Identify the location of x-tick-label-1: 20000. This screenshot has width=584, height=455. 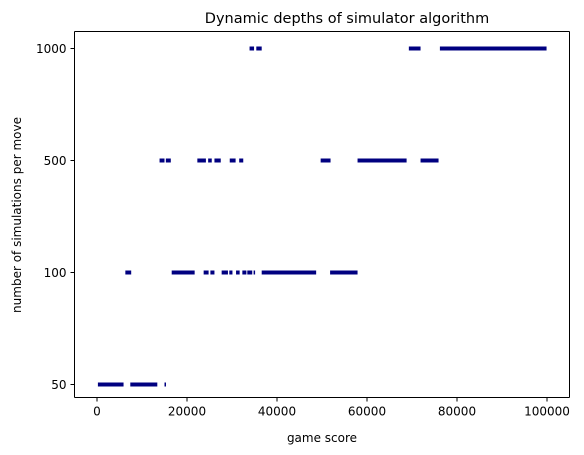
(187, 412).